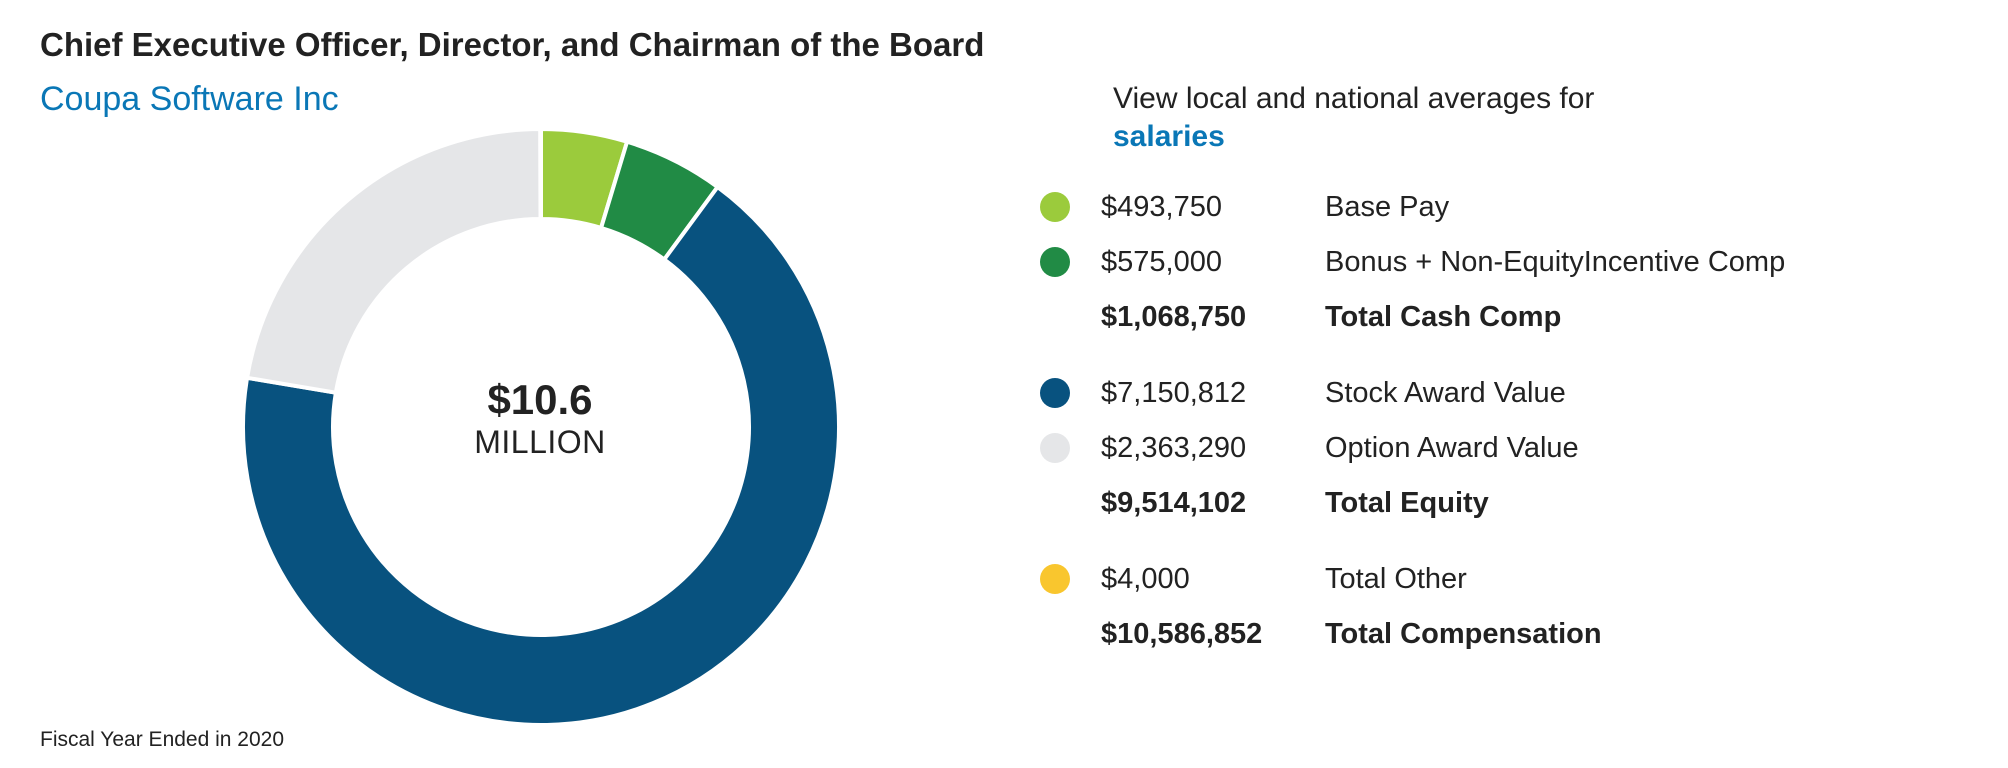 The height and width of the screenshot is (768, 2008). Describe the element at coordinates (162, 739) in the screenshot. I see `fiscal-year-note: Fiscal Year Ended in 2020` at that location.